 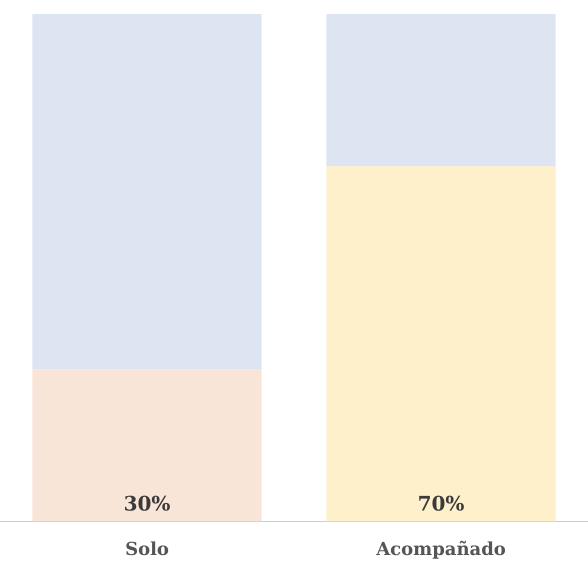 What do you see at coordinates (441, 504) in the screenshot?
I see `data-label: 70%` at bounding box center [441, 504].